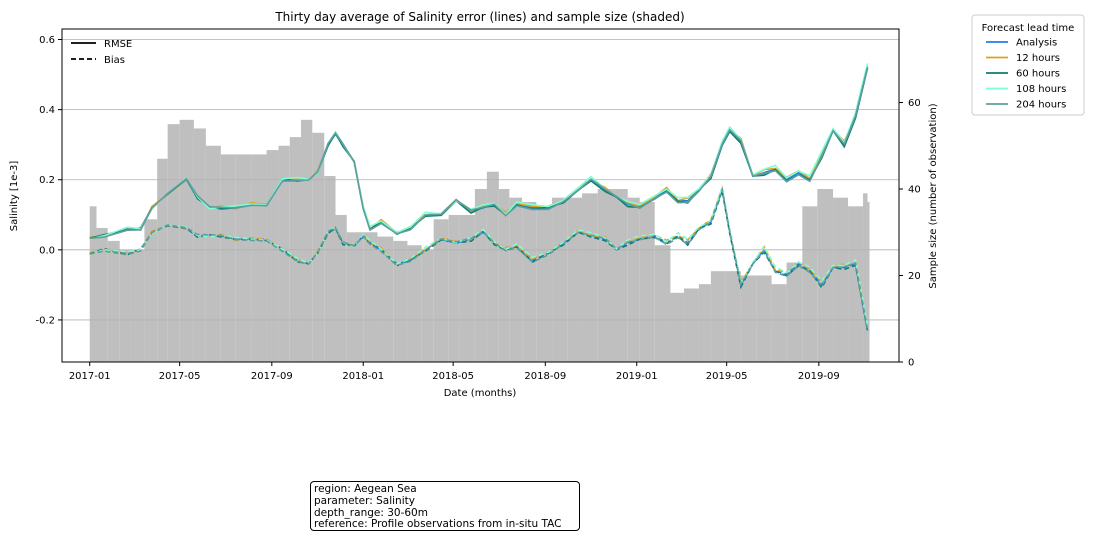 This screenshot has width=1094, height=540. What do you see at coordinates (365, 489) in the screenshot?
I see `info-region: region: Aegean Sea` at bounding box center [365, 489].